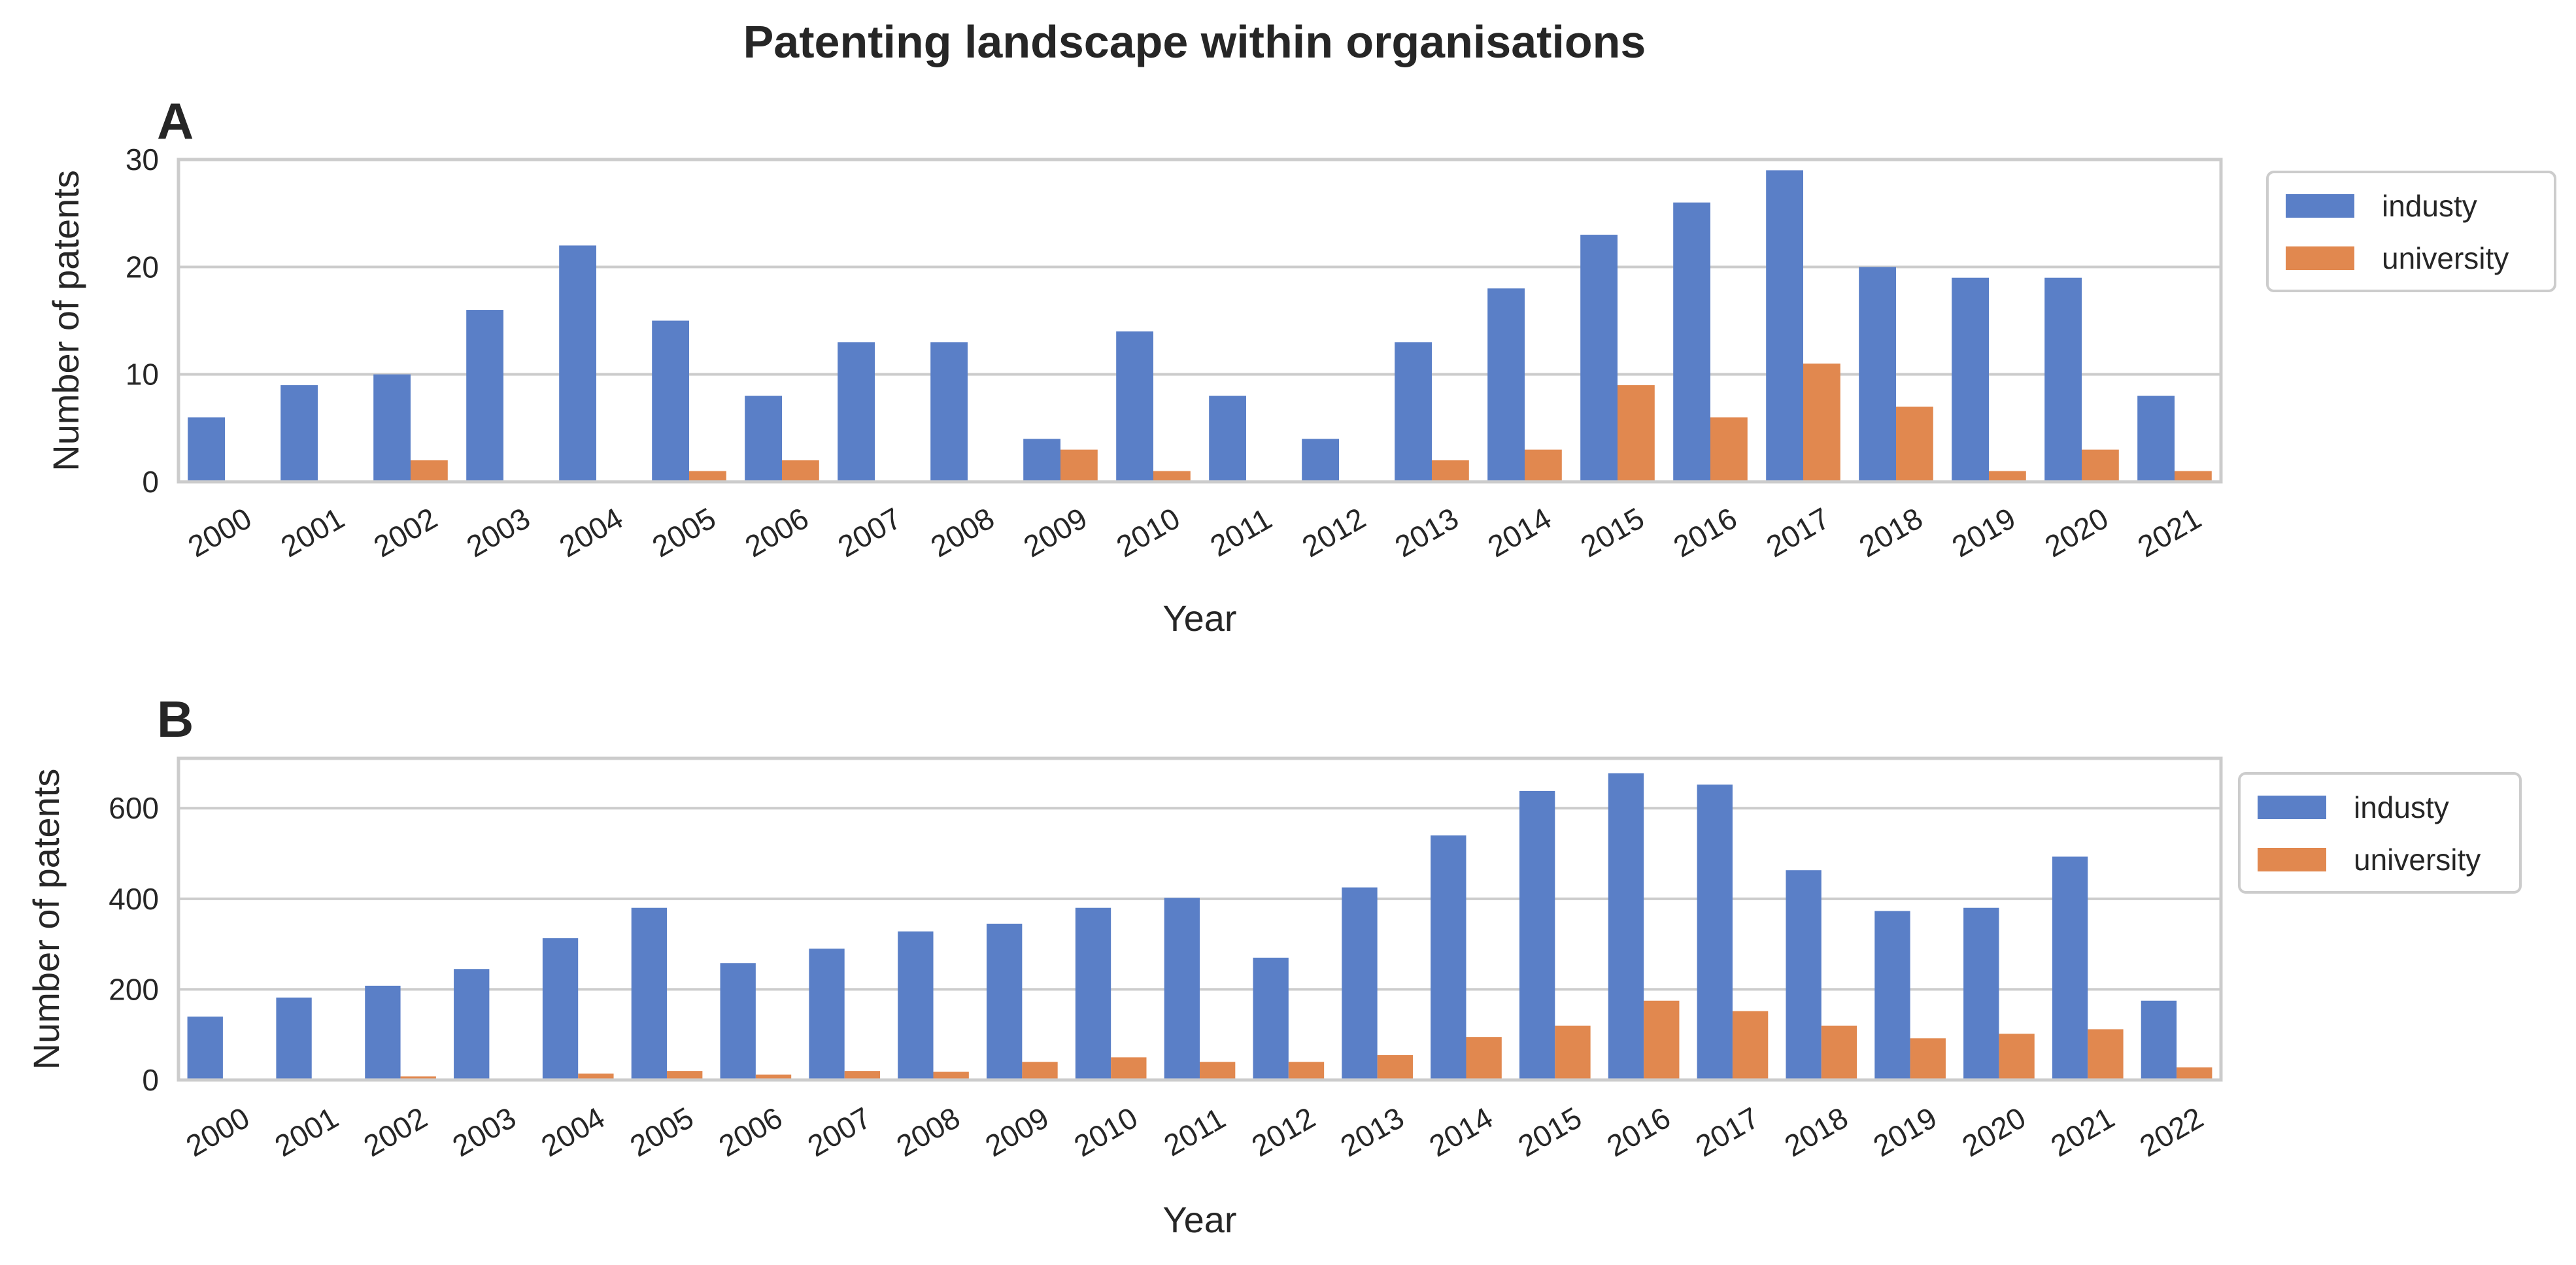  What do you see at coordinates (498, 532) in the screenshot?
I see `x-tick-label: 2003` at bounding box center [498, 532].